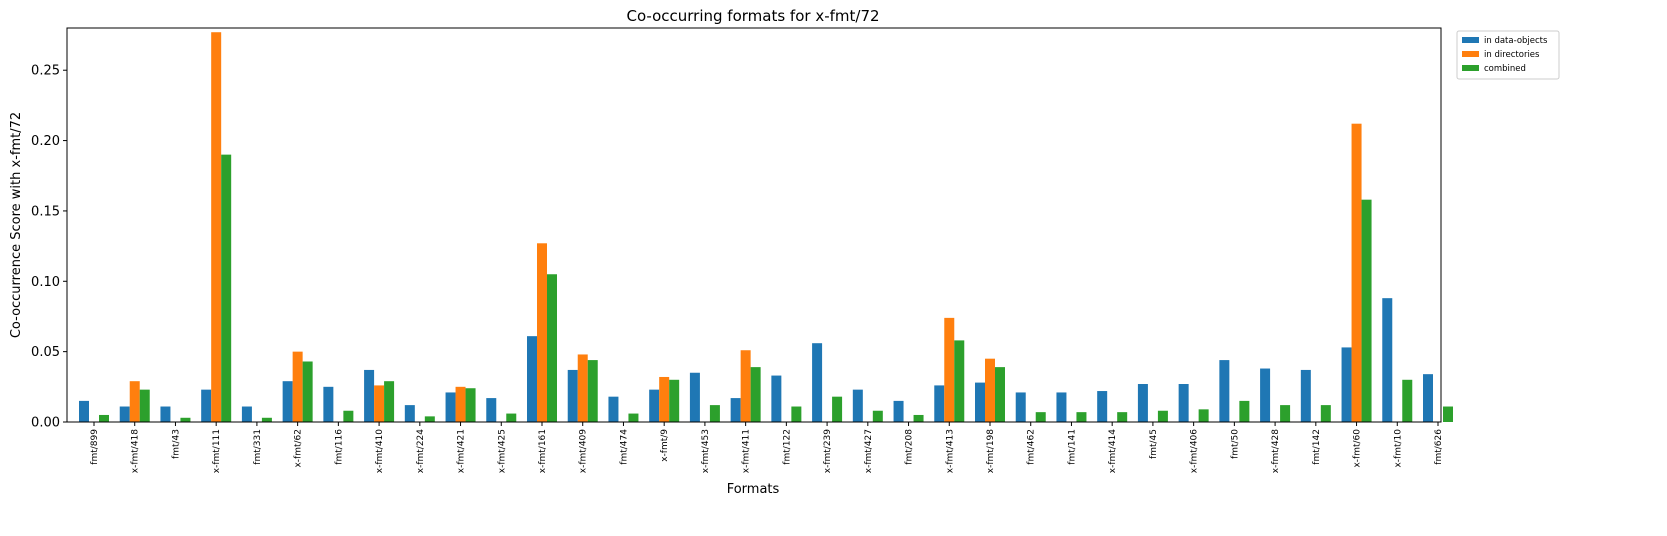 Image resolution: width=1667 pixels, height=536 pixels. What do you see at coordinates (45, 211) in the screenshot?
I see `y-tick-label: 0.15` at bounding box center [45, 211].